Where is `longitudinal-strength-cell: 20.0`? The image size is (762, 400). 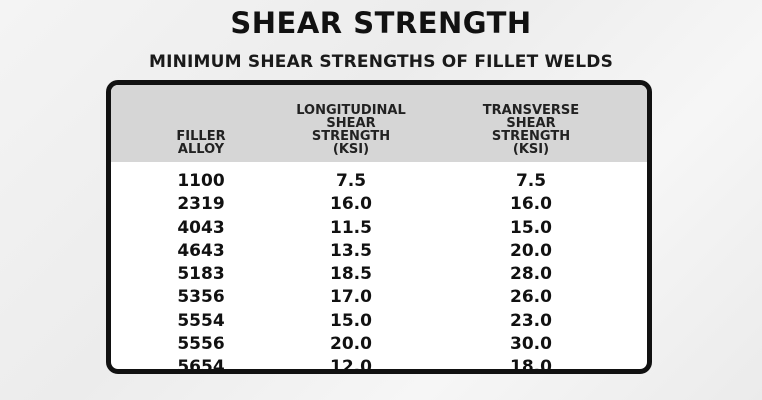
longitudinal-strength-cell: 20.0 is located at coordinates (351, 344).